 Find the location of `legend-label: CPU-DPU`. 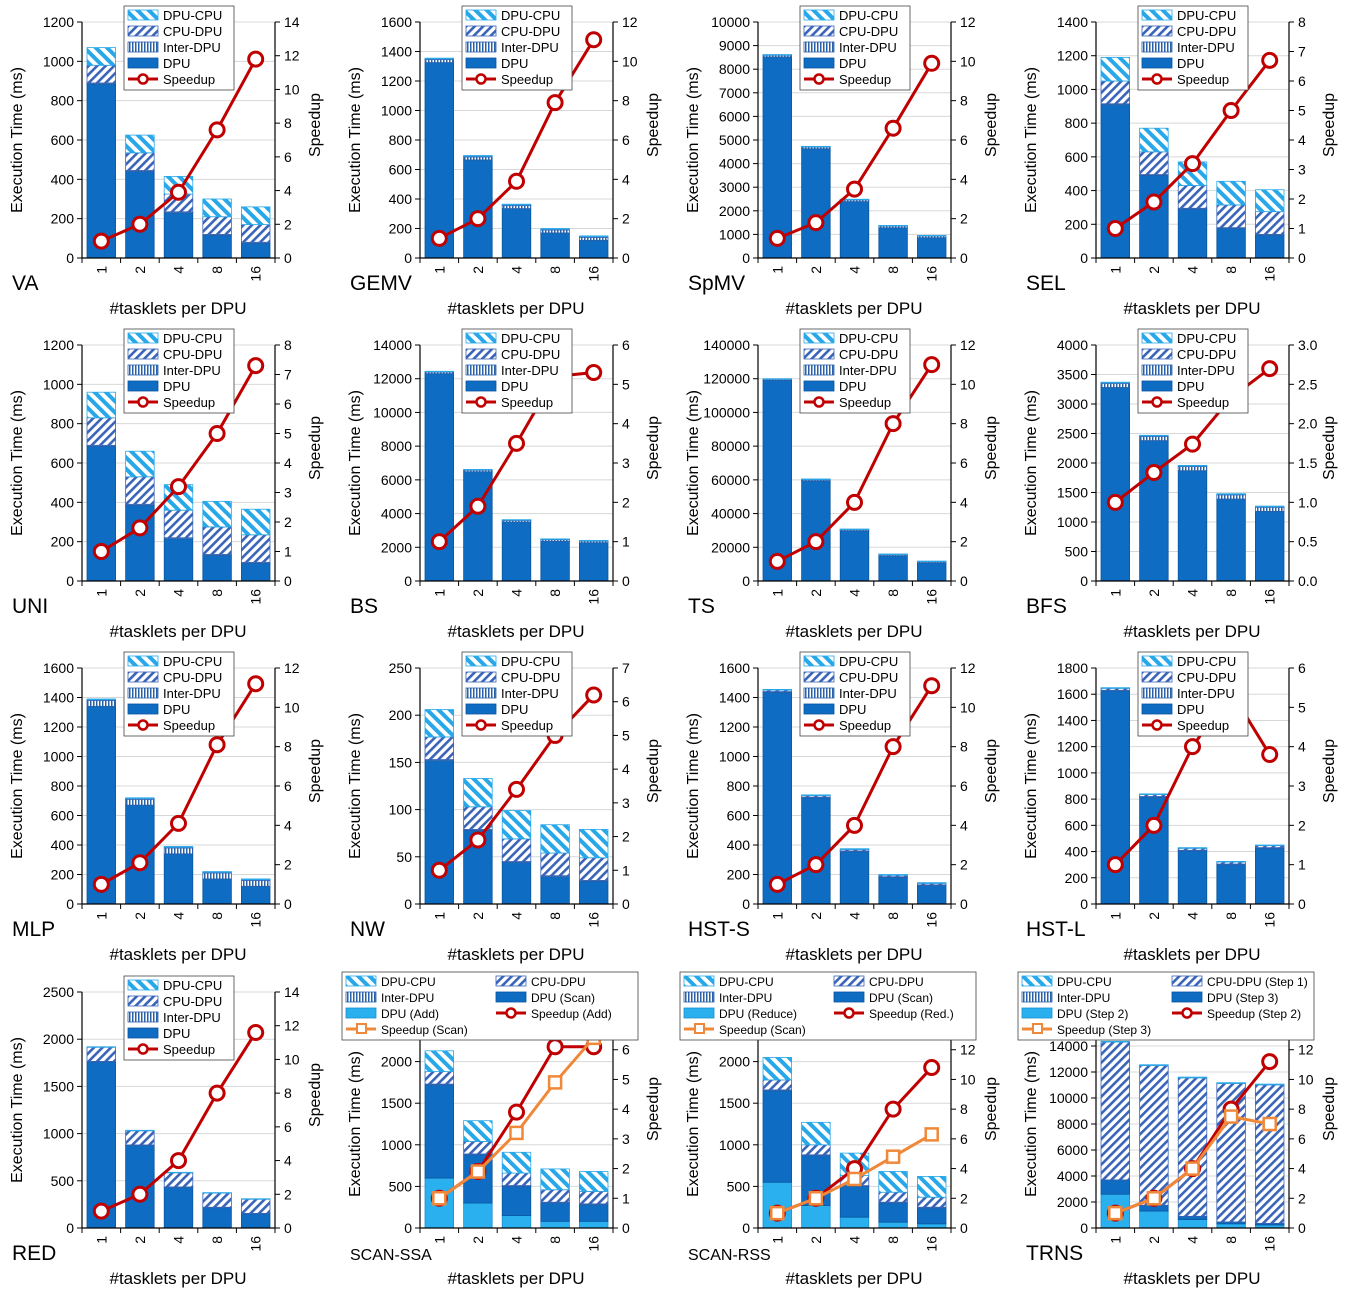

legend-label: CPU-DPU is located at coordinates (868, 354).